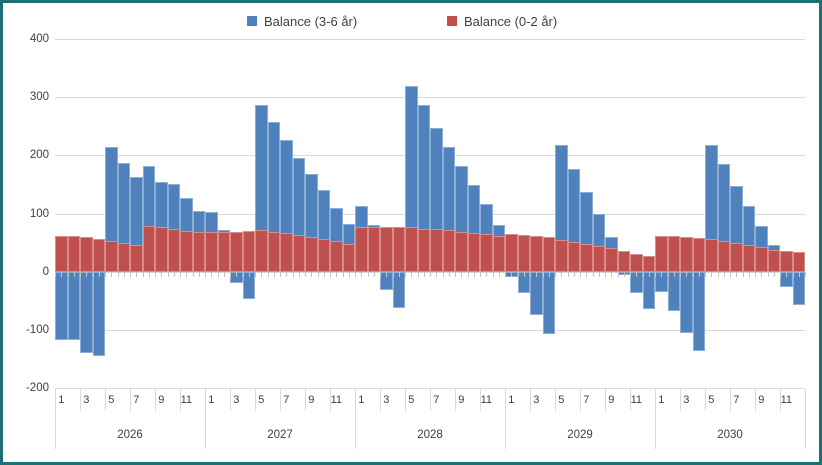 This screenshot has height=465, width=822. What do you see at coordinates (698, 254) in the screenshot?
I see `bar-balance-0-2-m52` at bounding box center [698, 254].